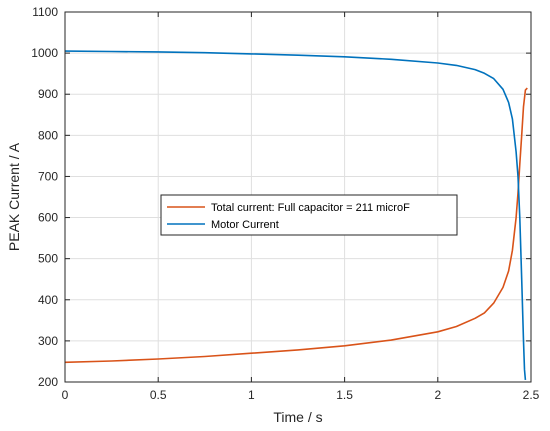 This screenshot has width=550, height=431. Describe the element at coordinates (65, 395) in the screenshot. I see `x-tick-label: 0` at that location.